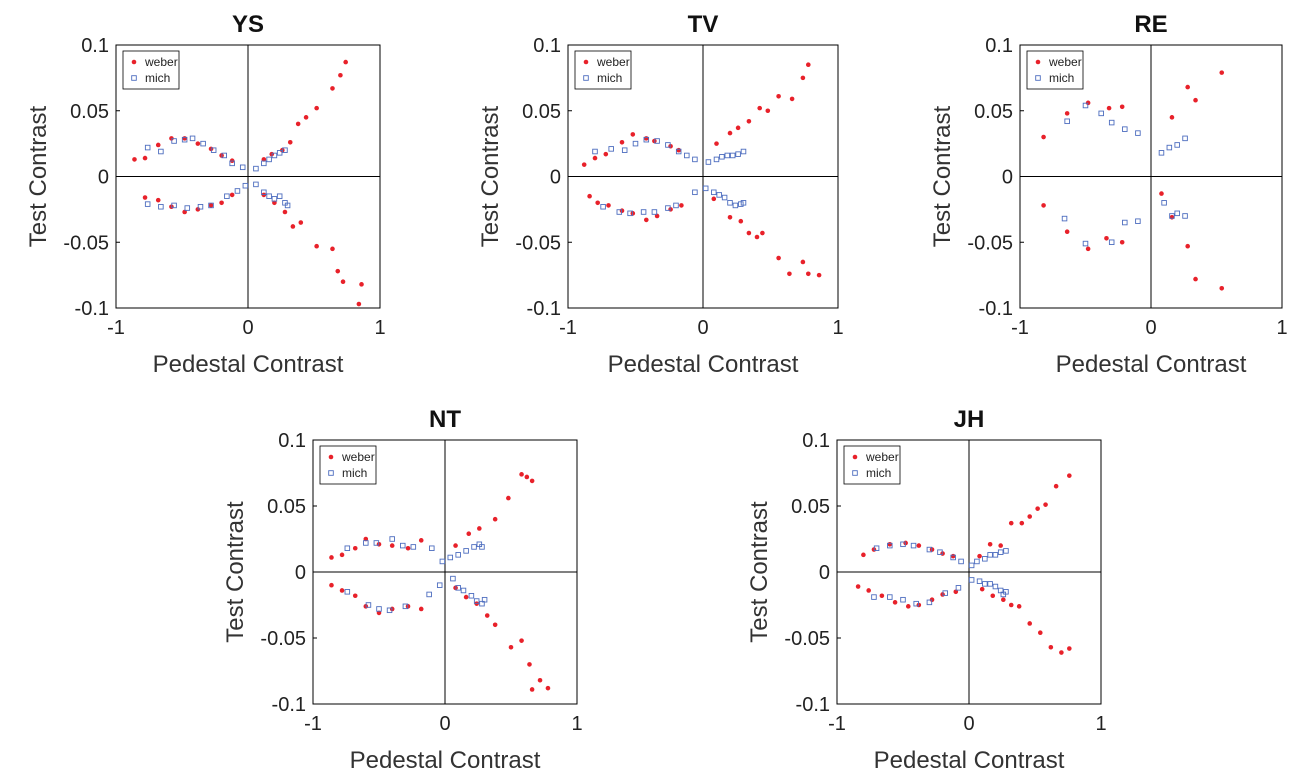 The width and height of the screenshot is (1291, 777). What do you see at coordinates (116, 328) in the screenshot?
I see `x-tick-label: -1` at bounding box center [116, 328].